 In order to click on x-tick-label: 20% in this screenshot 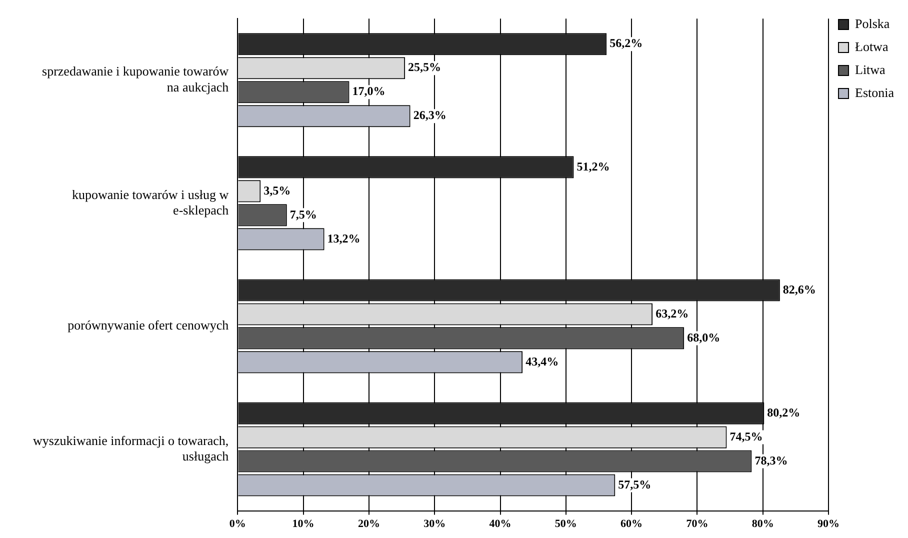, I will do `click(369, 524)`.